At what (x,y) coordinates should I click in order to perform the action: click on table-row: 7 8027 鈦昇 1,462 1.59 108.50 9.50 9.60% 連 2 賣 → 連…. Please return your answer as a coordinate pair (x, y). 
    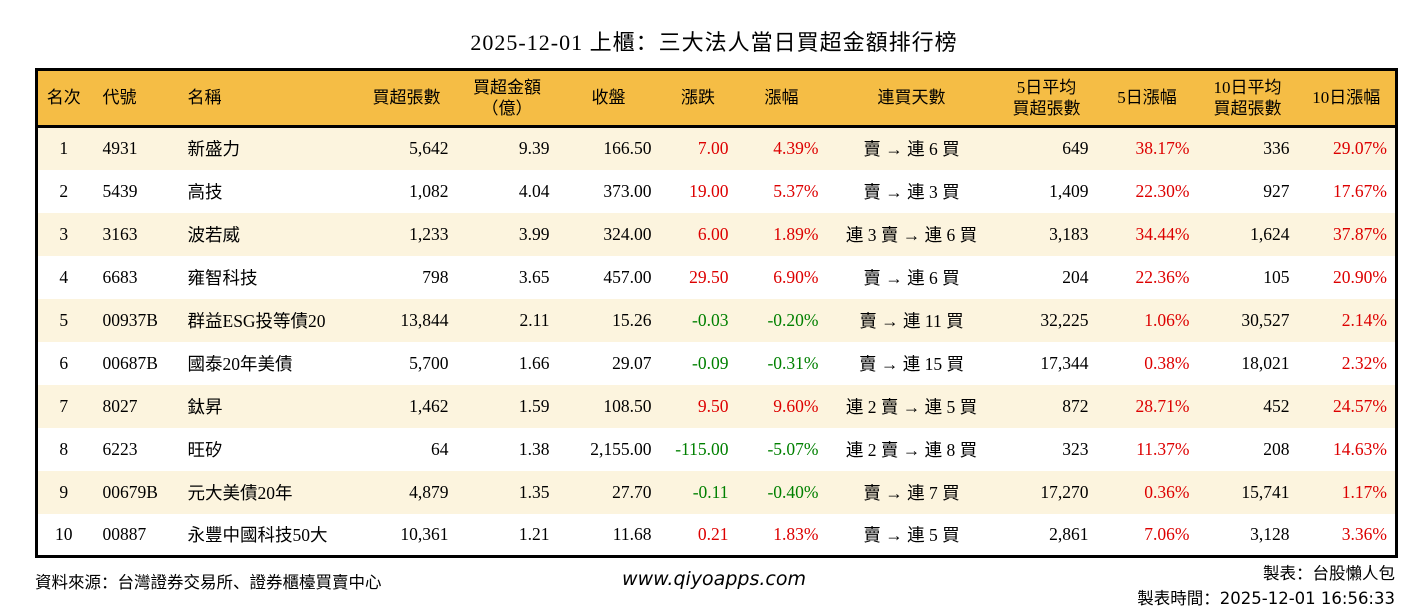
    Looking at the image, I should click on (716, 406).